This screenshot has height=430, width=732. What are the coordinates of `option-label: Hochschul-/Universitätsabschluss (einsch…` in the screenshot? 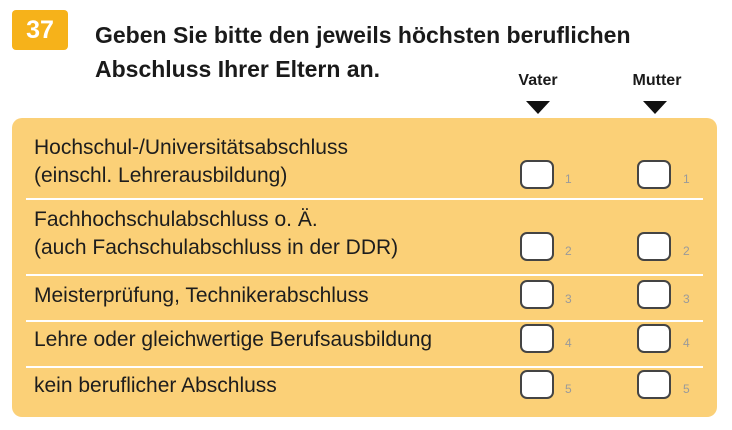 It's located at (191, 162).